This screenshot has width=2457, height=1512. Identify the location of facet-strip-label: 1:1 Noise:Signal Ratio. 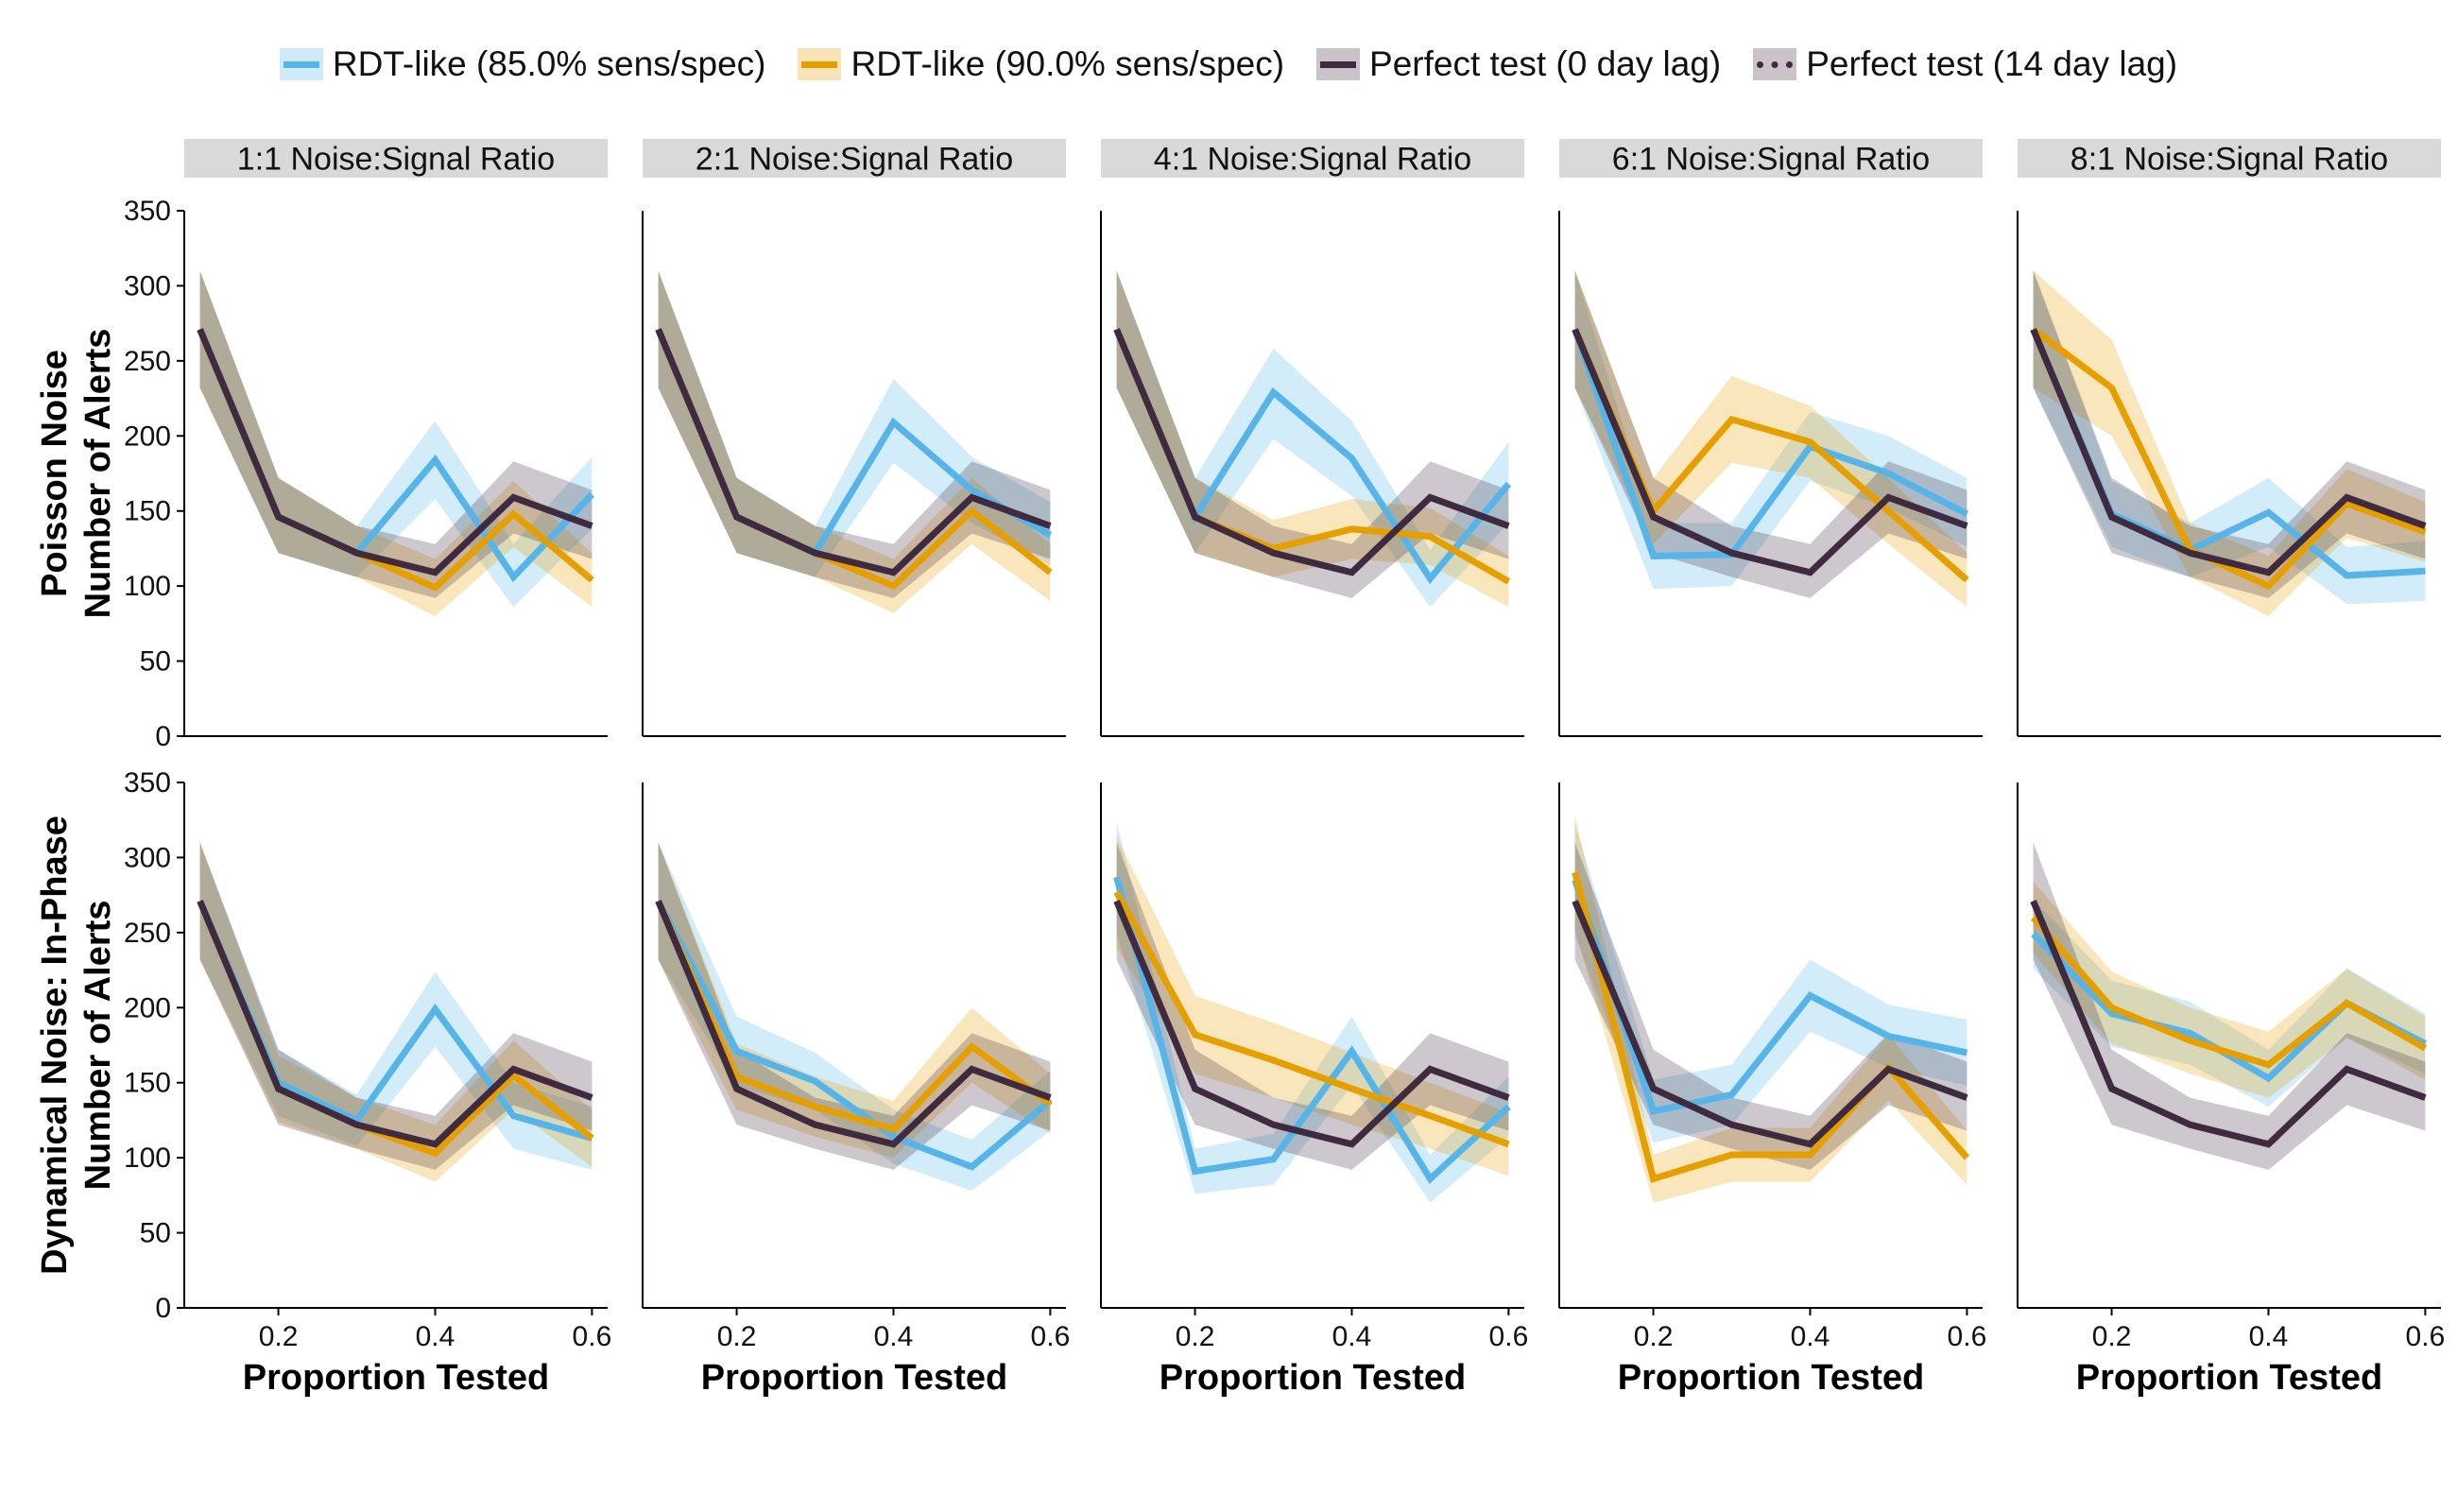
(396, 160).